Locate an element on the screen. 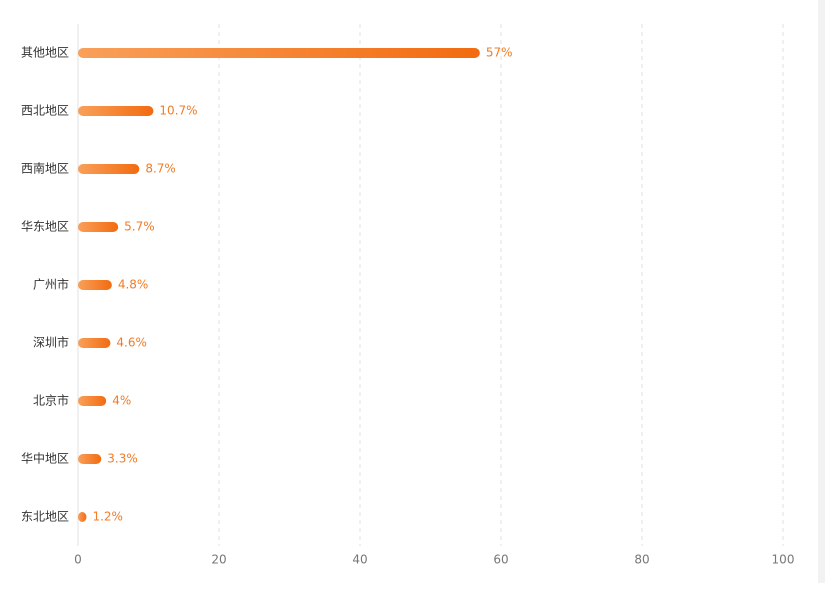  scrollbar is located at coordinates (821, 291).